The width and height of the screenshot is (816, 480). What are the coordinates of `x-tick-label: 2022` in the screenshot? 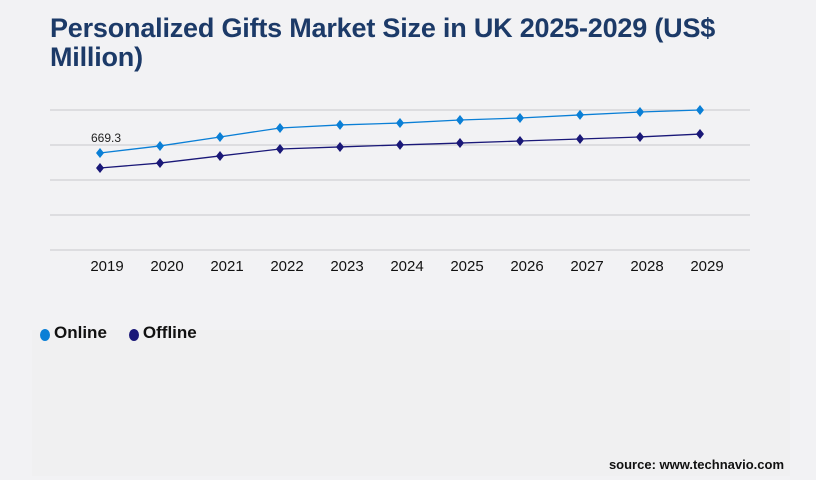 It's located at (286, 266).